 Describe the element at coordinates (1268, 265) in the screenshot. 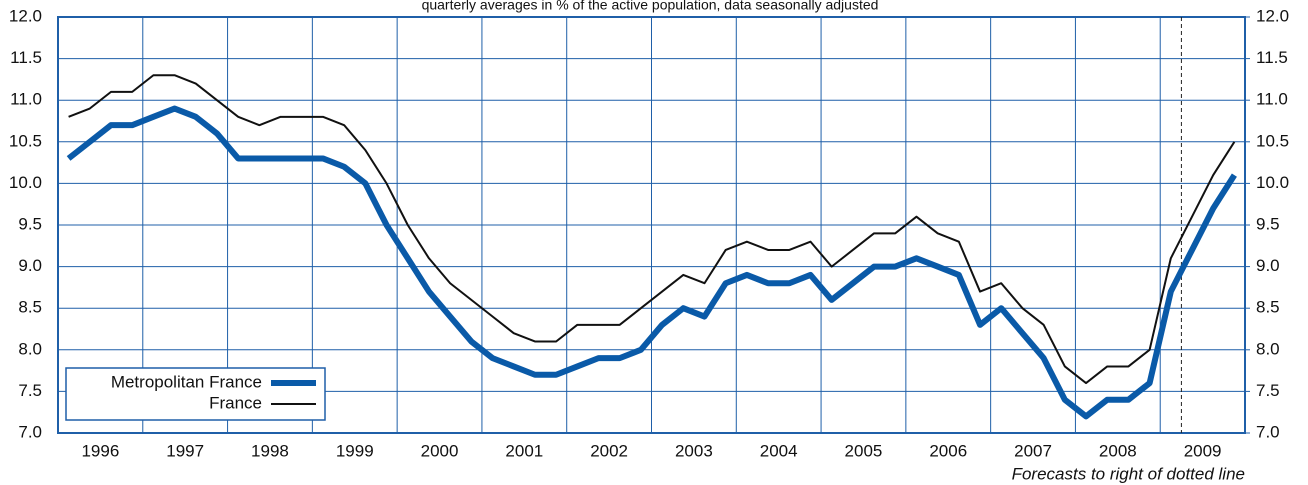

I see `y2-tick-label: 9.0` at that location.